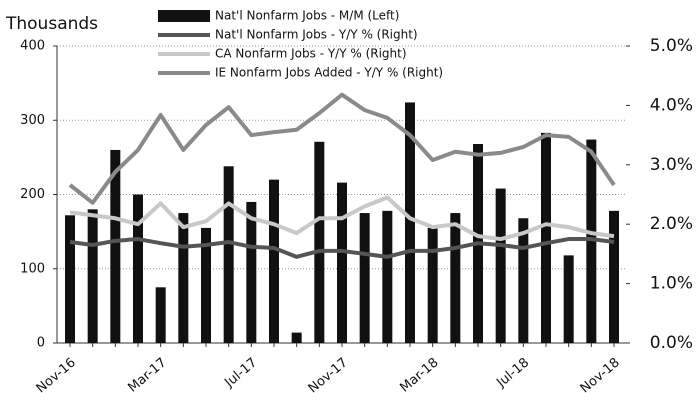  Describe the element at coordinates (32, 268) in the screenshot. I see `y-tick-label: 100` at that location.